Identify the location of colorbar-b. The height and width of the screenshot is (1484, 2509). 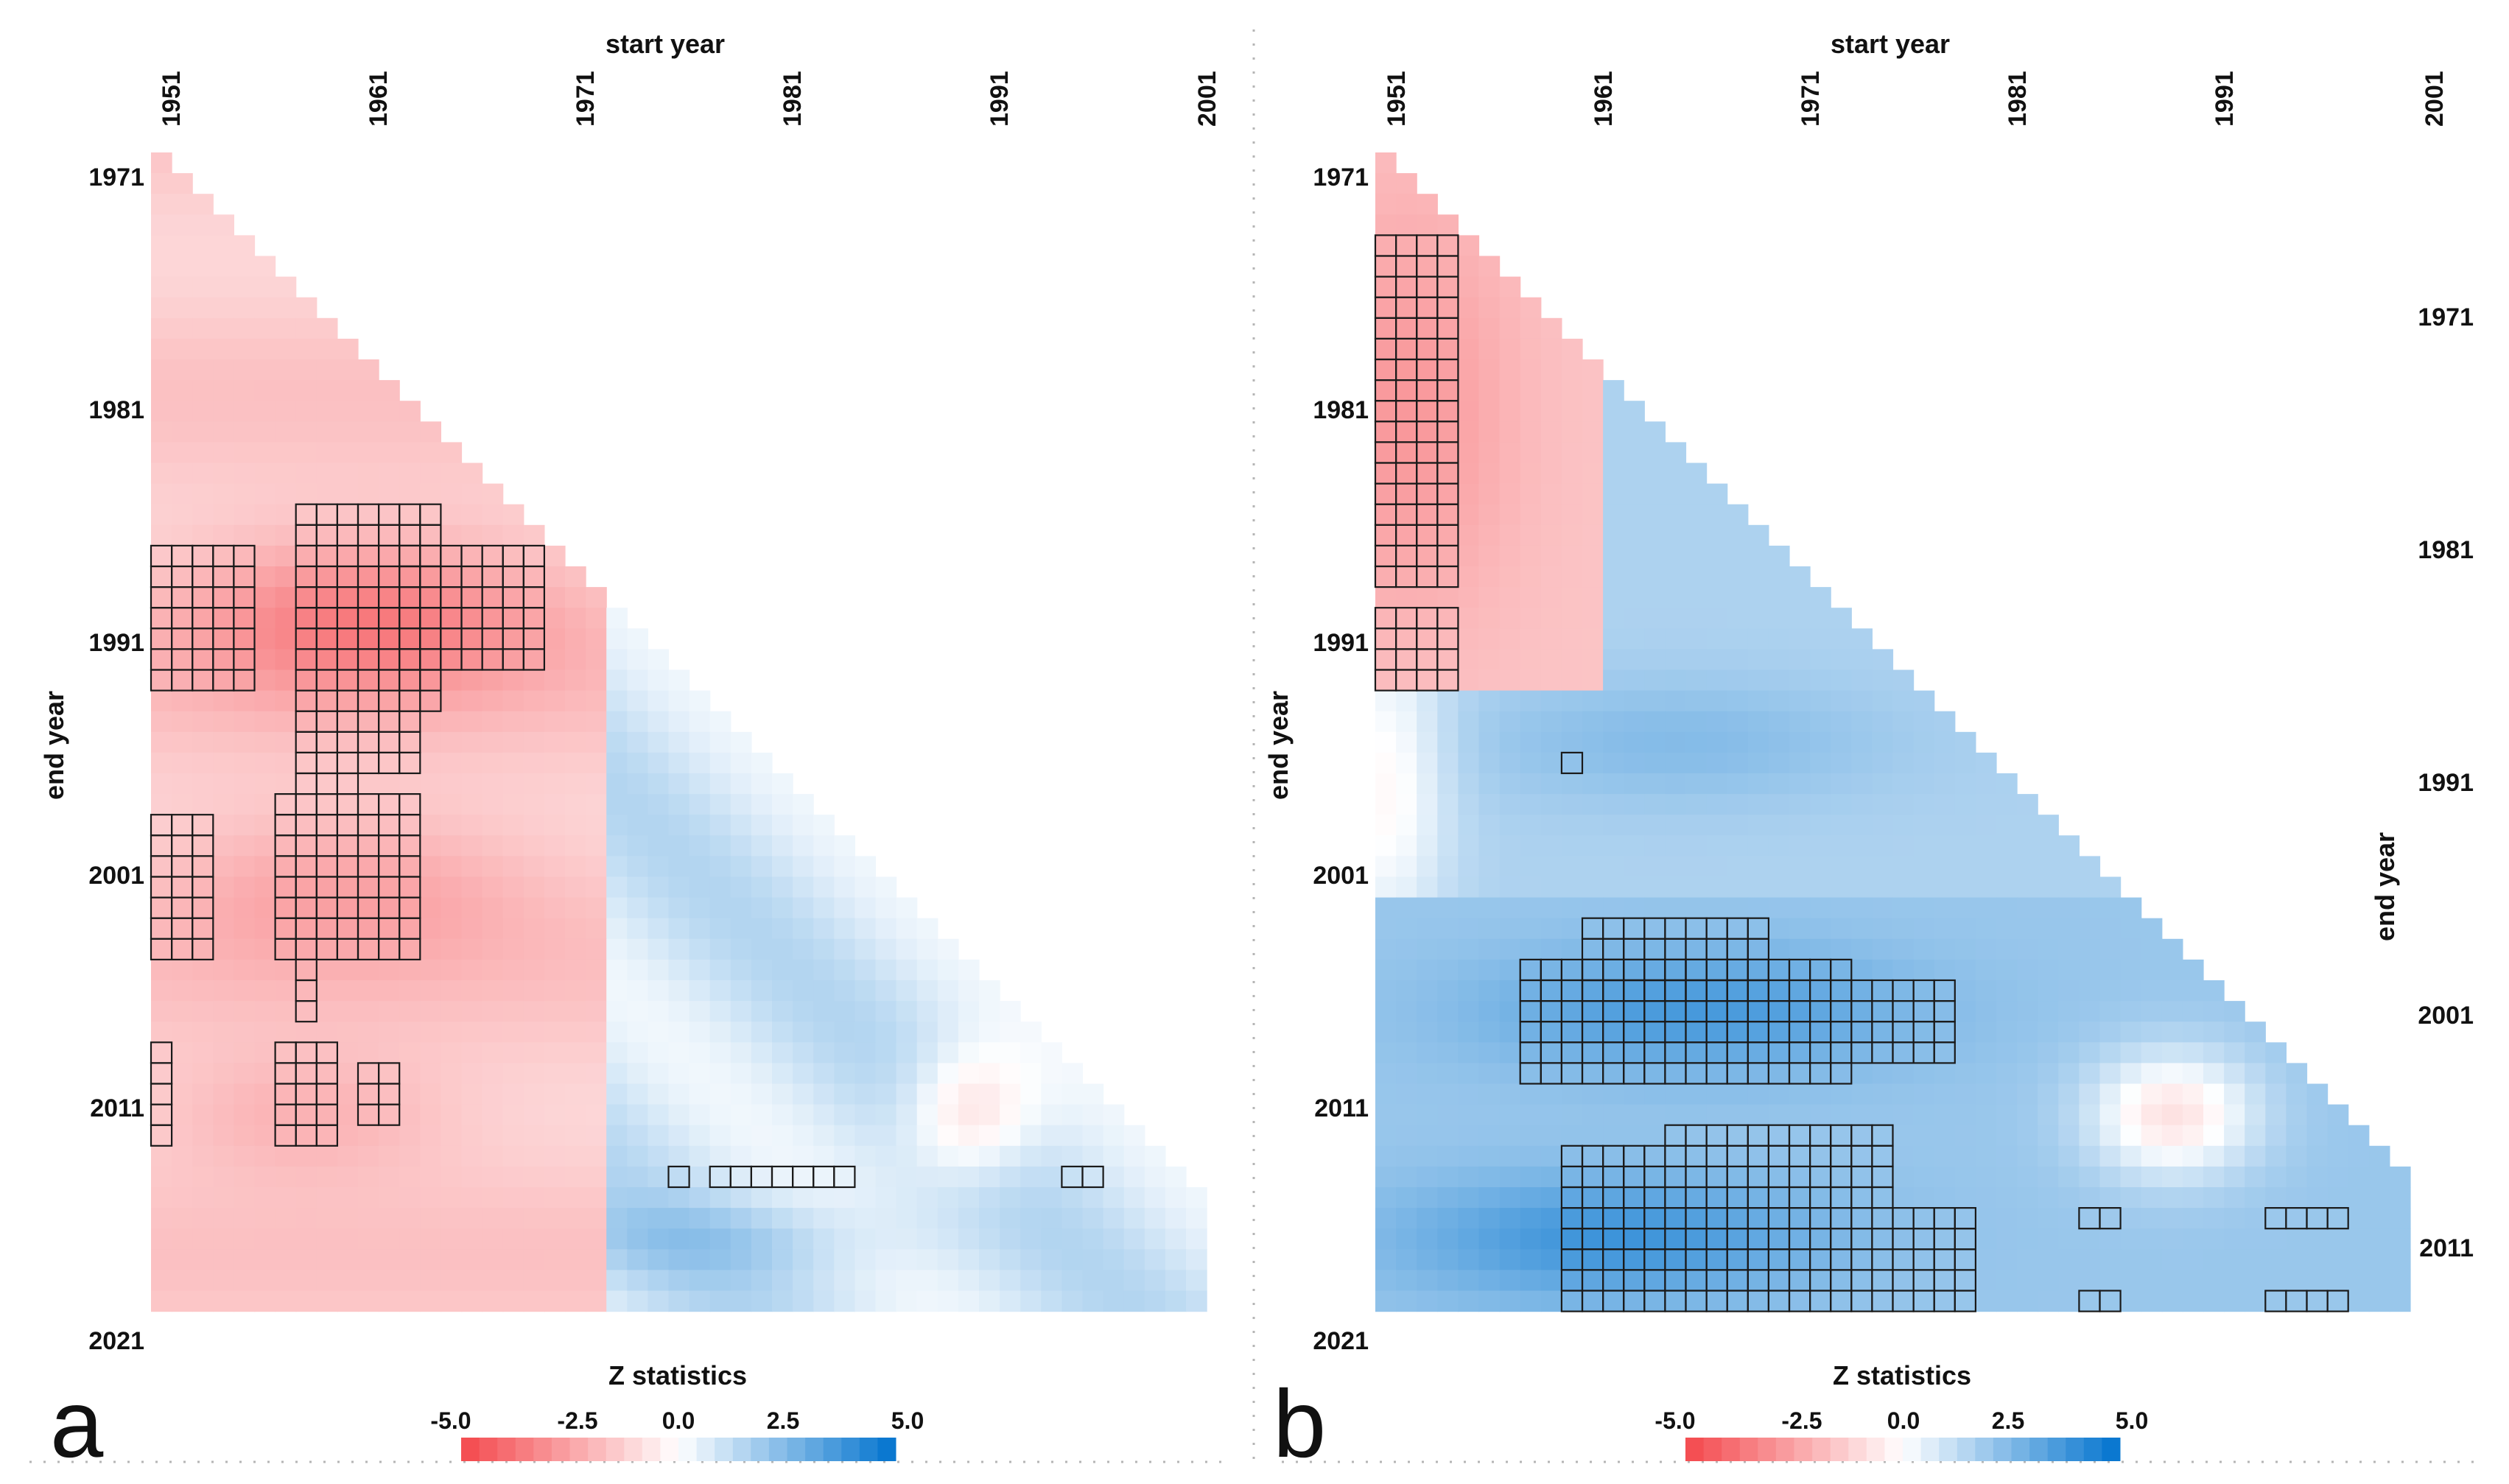
(1903, 1450).